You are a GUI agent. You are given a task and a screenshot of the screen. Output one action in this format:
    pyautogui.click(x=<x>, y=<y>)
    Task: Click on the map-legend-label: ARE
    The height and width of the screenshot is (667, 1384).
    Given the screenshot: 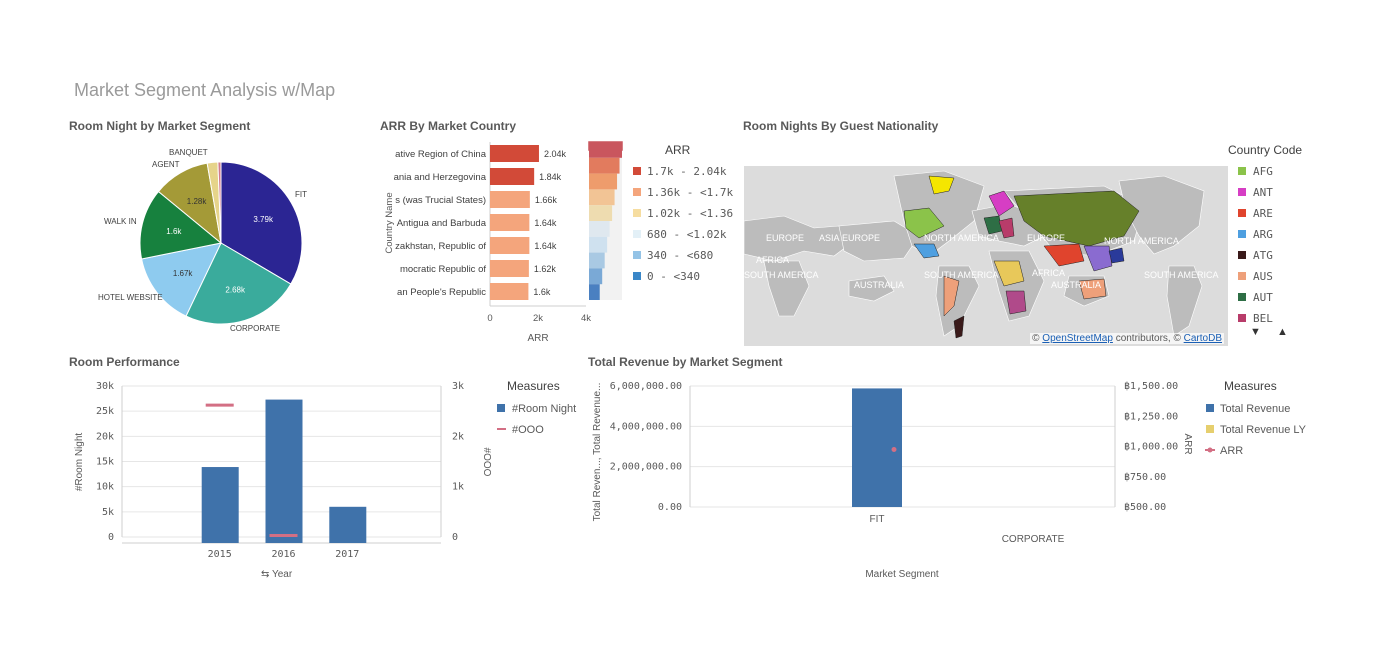 What is the action you would take?
    pyautogui.click(x=1263, y=213)
    